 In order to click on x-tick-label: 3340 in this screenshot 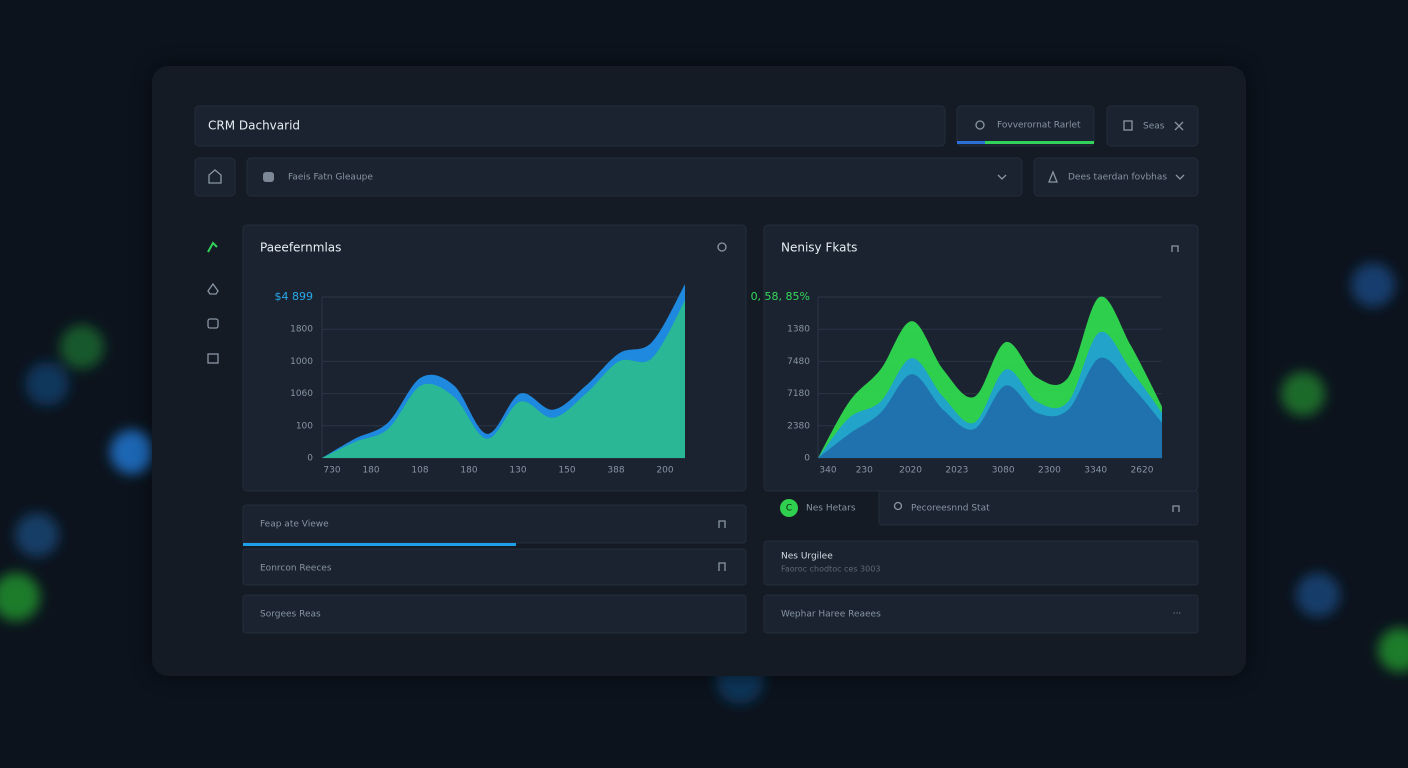, I will do `click(1095, 471)`.